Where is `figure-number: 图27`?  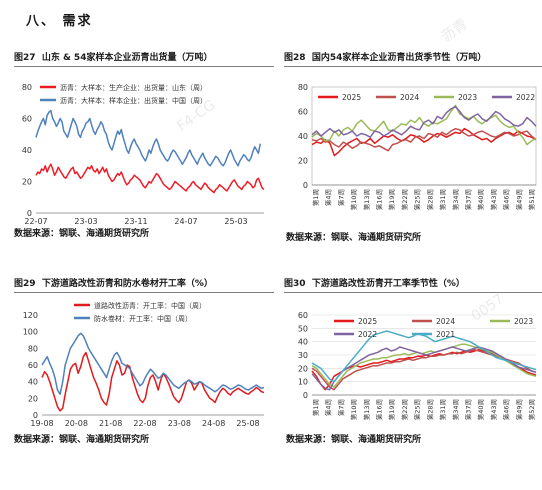
figure-number: 图27 is located at coordinates (25, 58).